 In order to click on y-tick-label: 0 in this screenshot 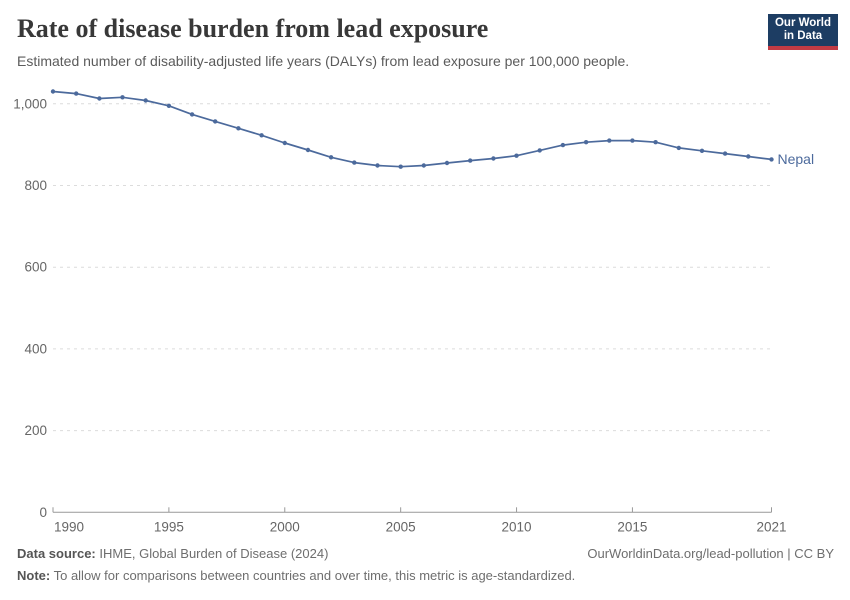, I will do `click(43, 512)`.